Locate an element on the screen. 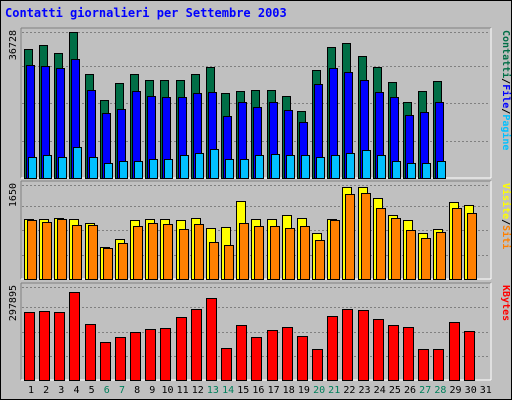 Image resolution: width=512 pixels, height=400 pixels. x-tick-label-day-8: 8 is located at coordinates (137, 390).